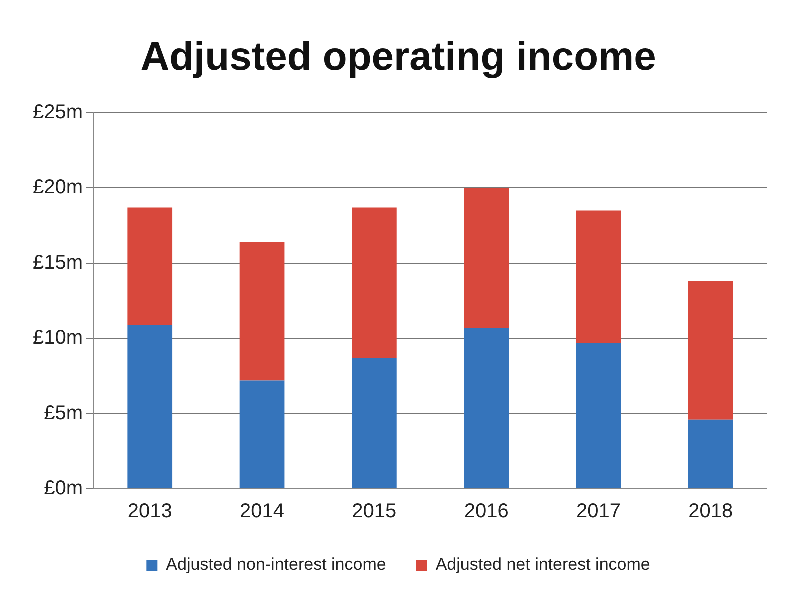 This screenshot has height=599, width=797. I want to click on y-tick-label: £0m, so click(64, 489).